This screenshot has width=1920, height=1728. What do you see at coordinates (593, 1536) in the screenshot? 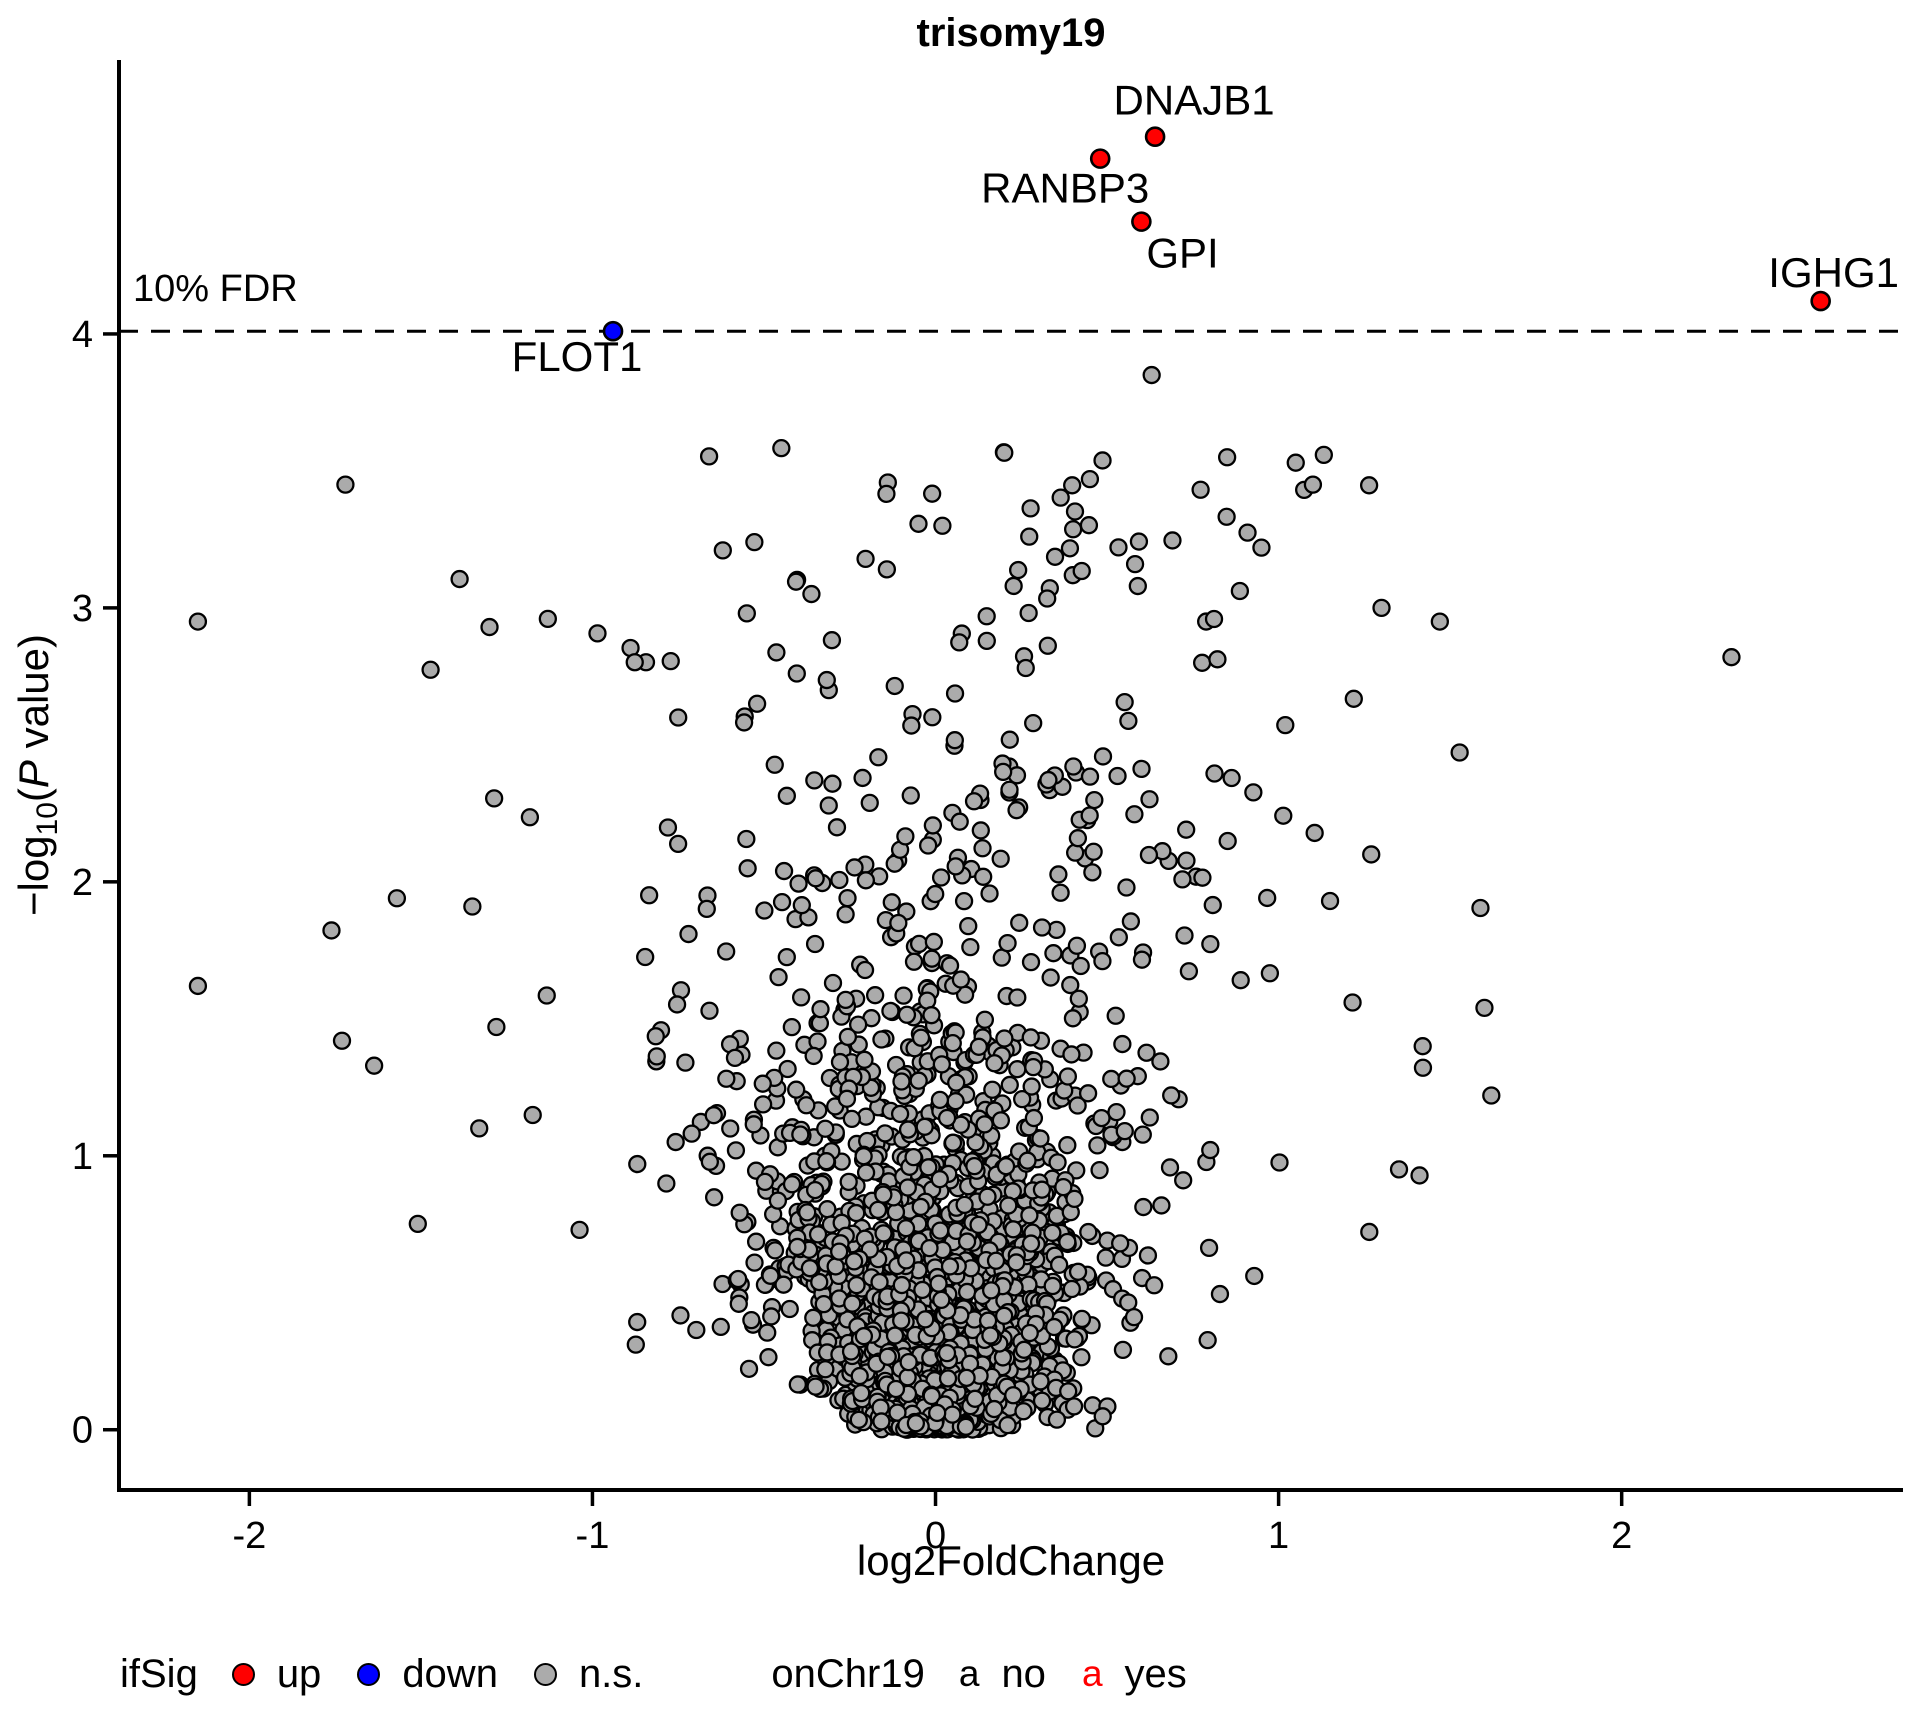
I see `x-tick-label: -1` at bounding box center [593, 1536].